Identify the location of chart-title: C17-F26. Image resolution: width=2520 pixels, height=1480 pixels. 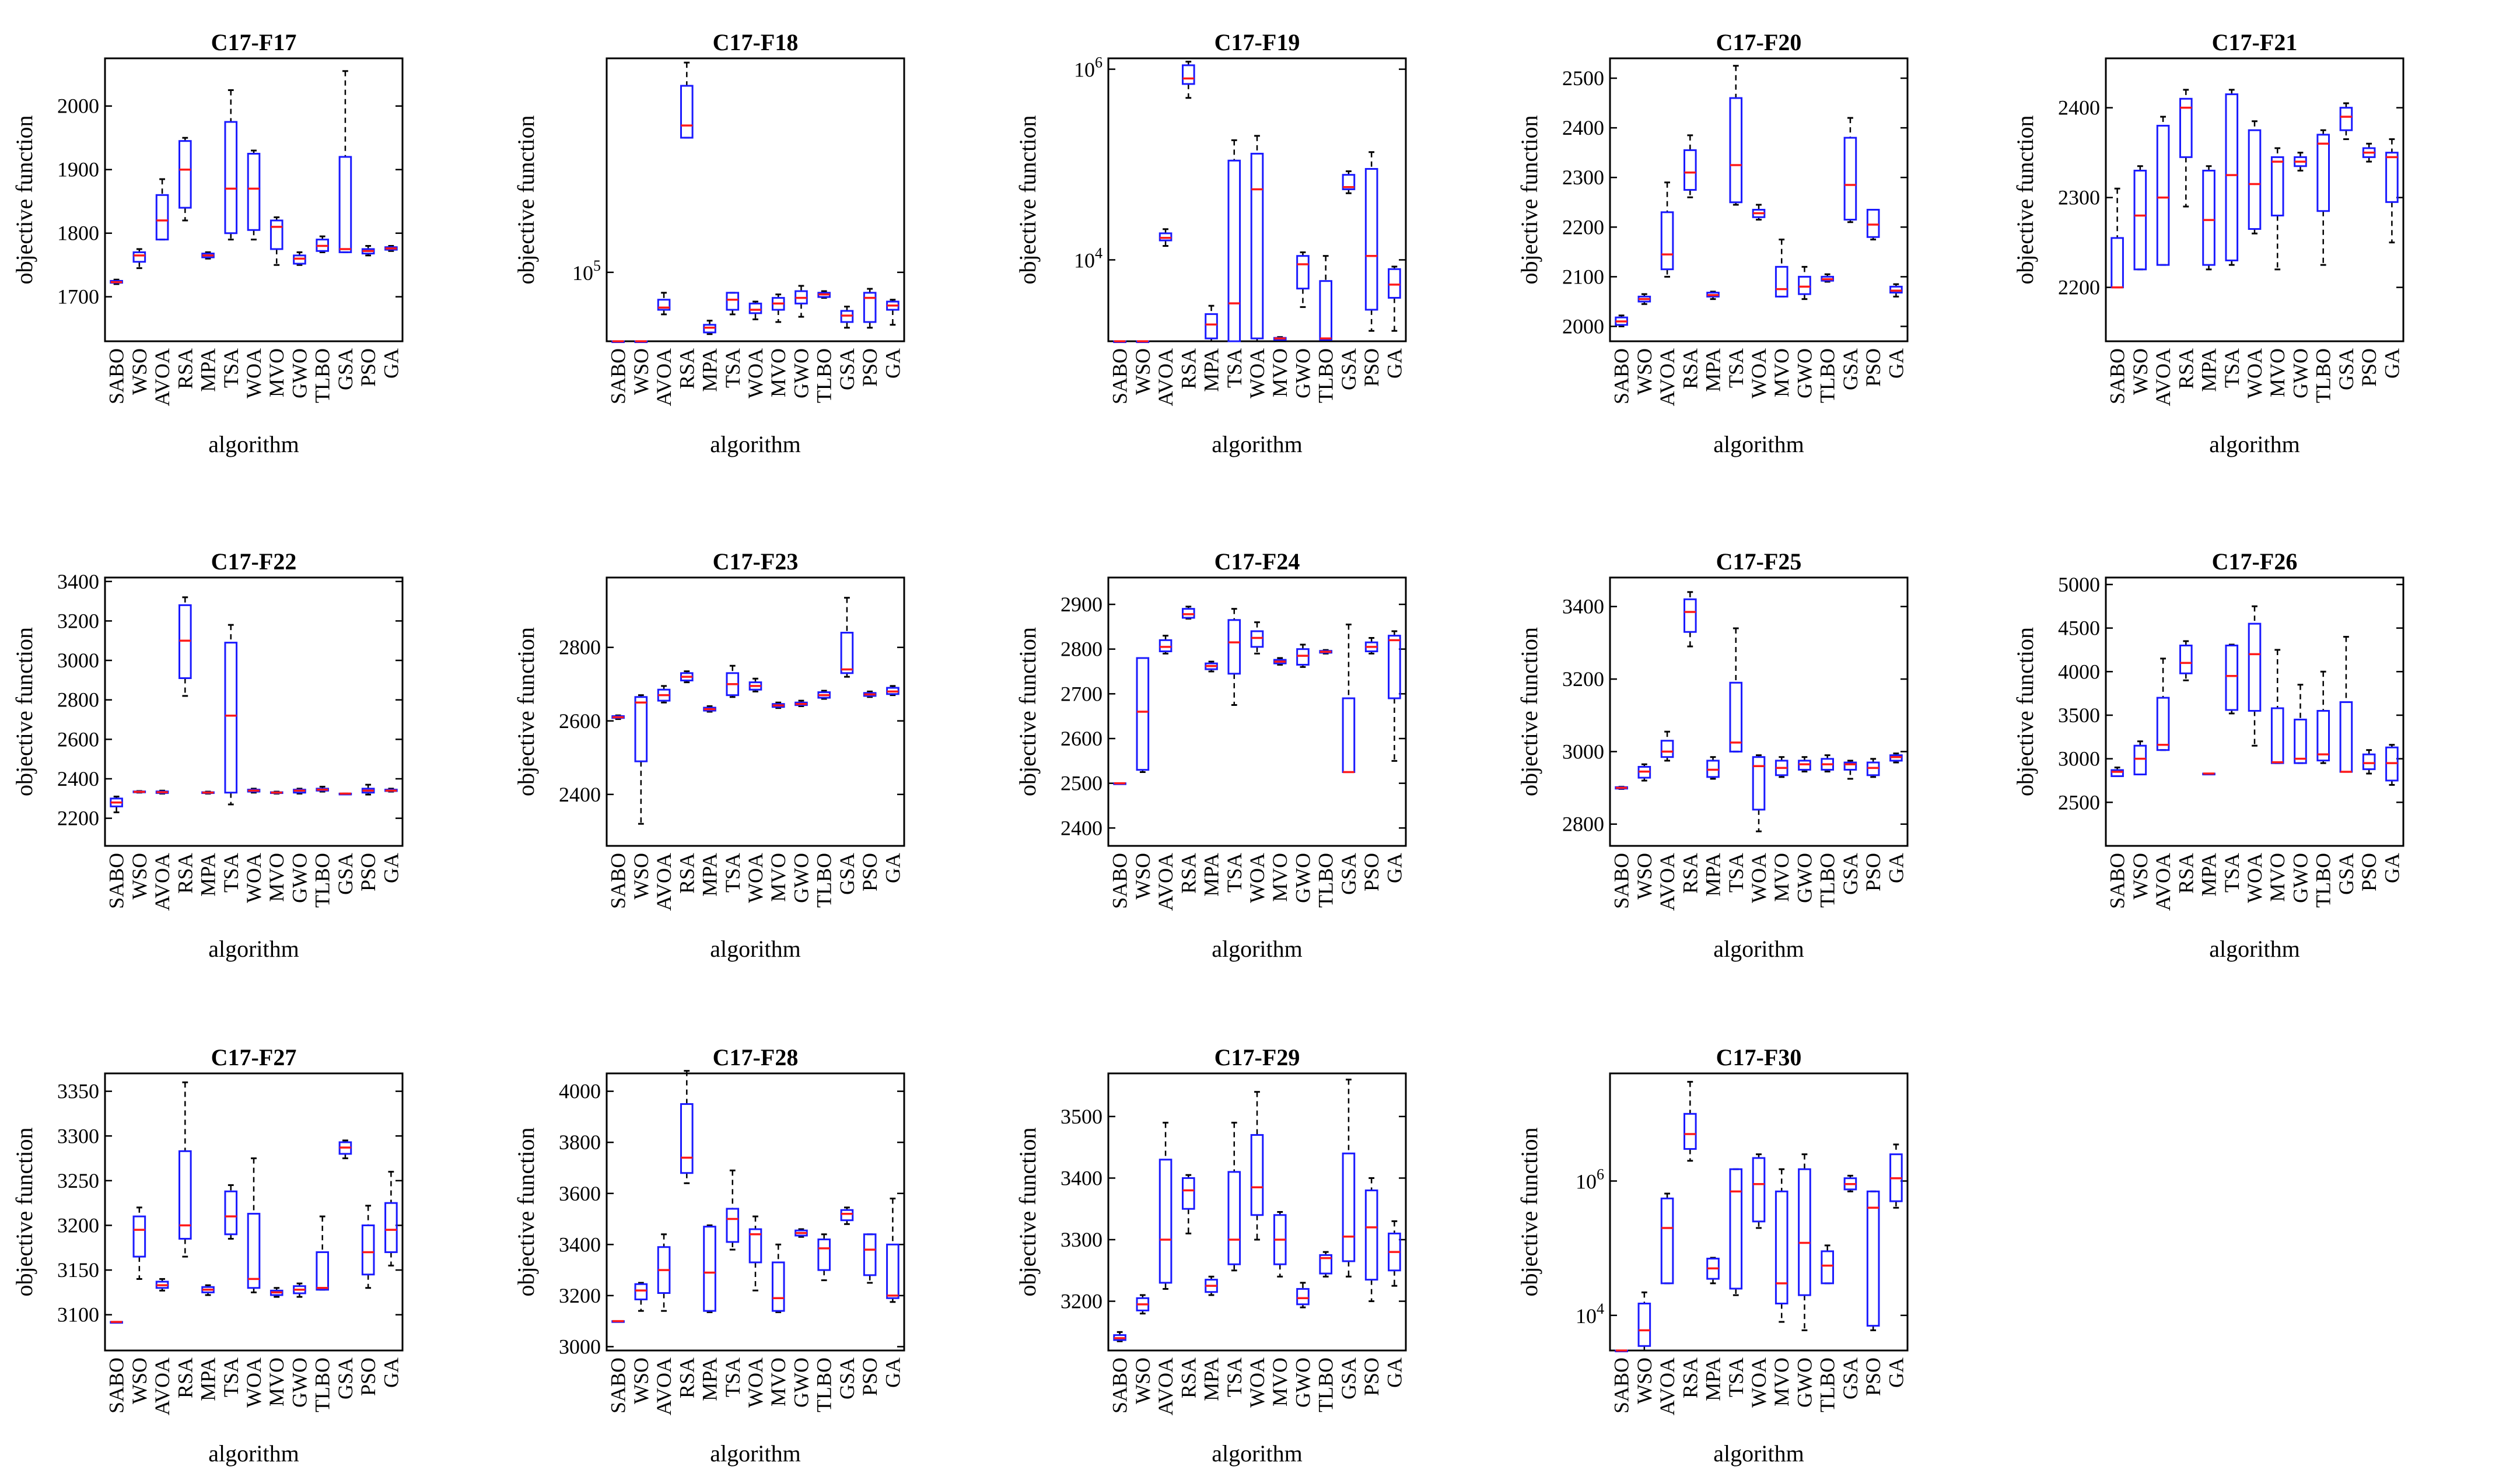
(2255, 561).